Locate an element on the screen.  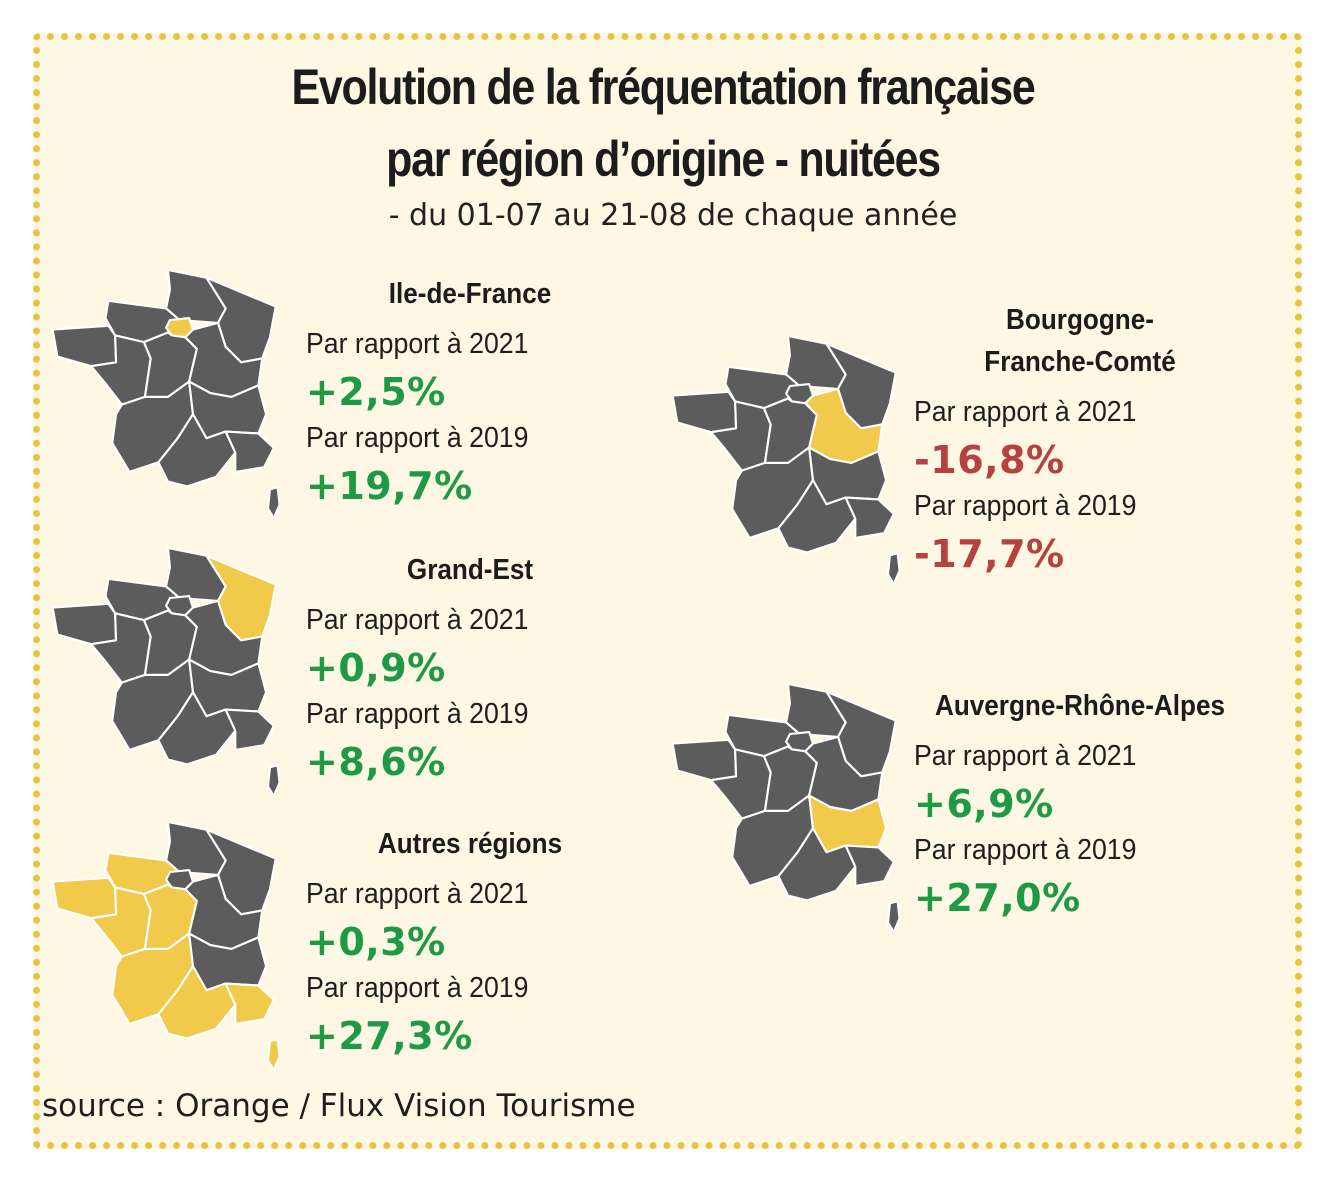
value-vs-2019: -17,7% is located at coordinates (989, 554).